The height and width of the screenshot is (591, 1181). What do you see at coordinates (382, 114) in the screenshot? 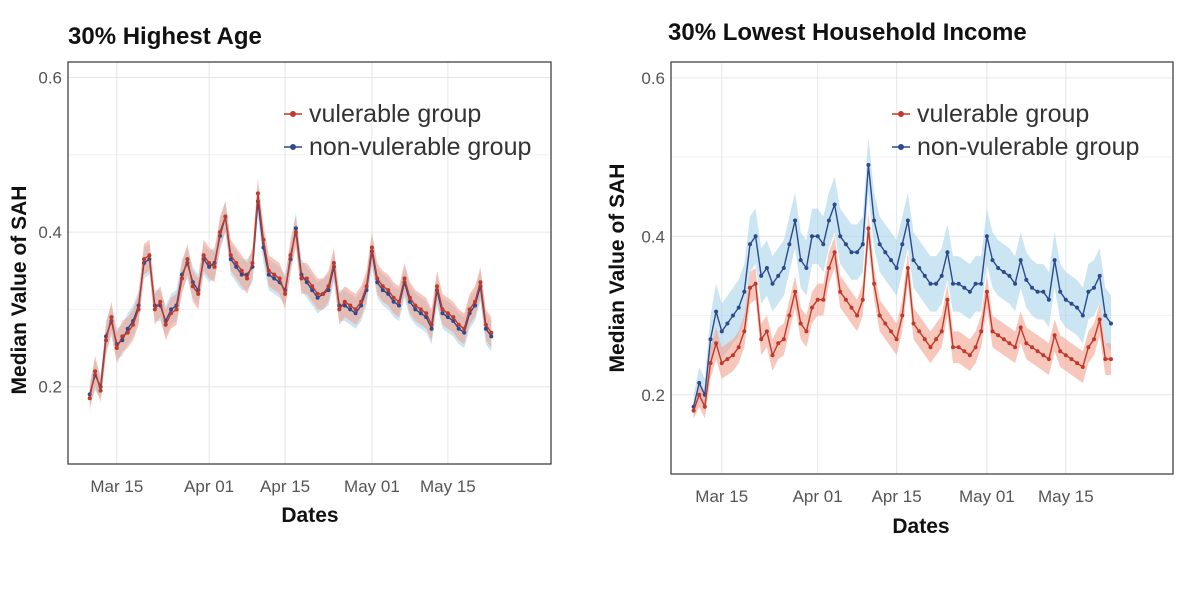
I see `legend-item-vulnerable: vulerable group` at bounding box center [382, 114].